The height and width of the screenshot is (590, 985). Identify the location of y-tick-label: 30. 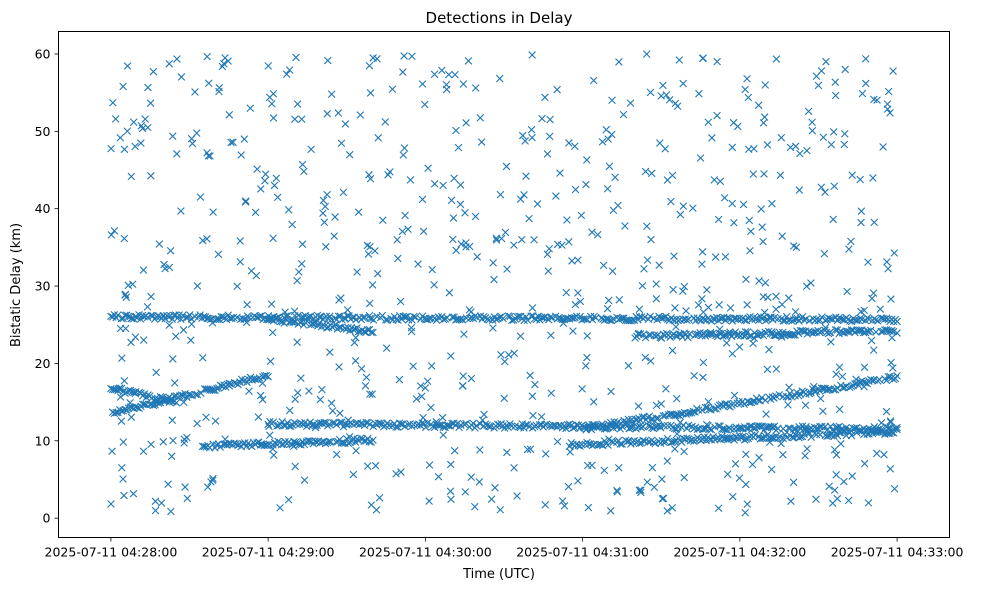
(43, 286).